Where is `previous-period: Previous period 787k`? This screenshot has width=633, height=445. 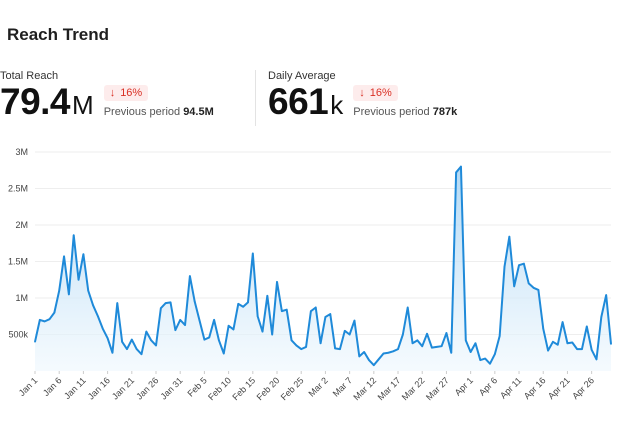
previous-period: Previous period 787k is located at coordinates (405, 112).